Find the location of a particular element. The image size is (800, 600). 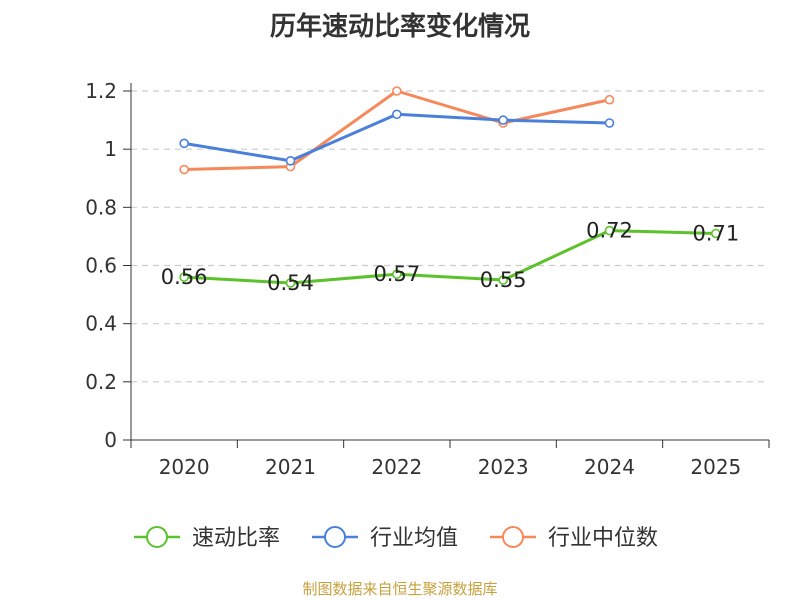

chart-title: 历年速动比率变化情况 is located at coordinates (399, 27).